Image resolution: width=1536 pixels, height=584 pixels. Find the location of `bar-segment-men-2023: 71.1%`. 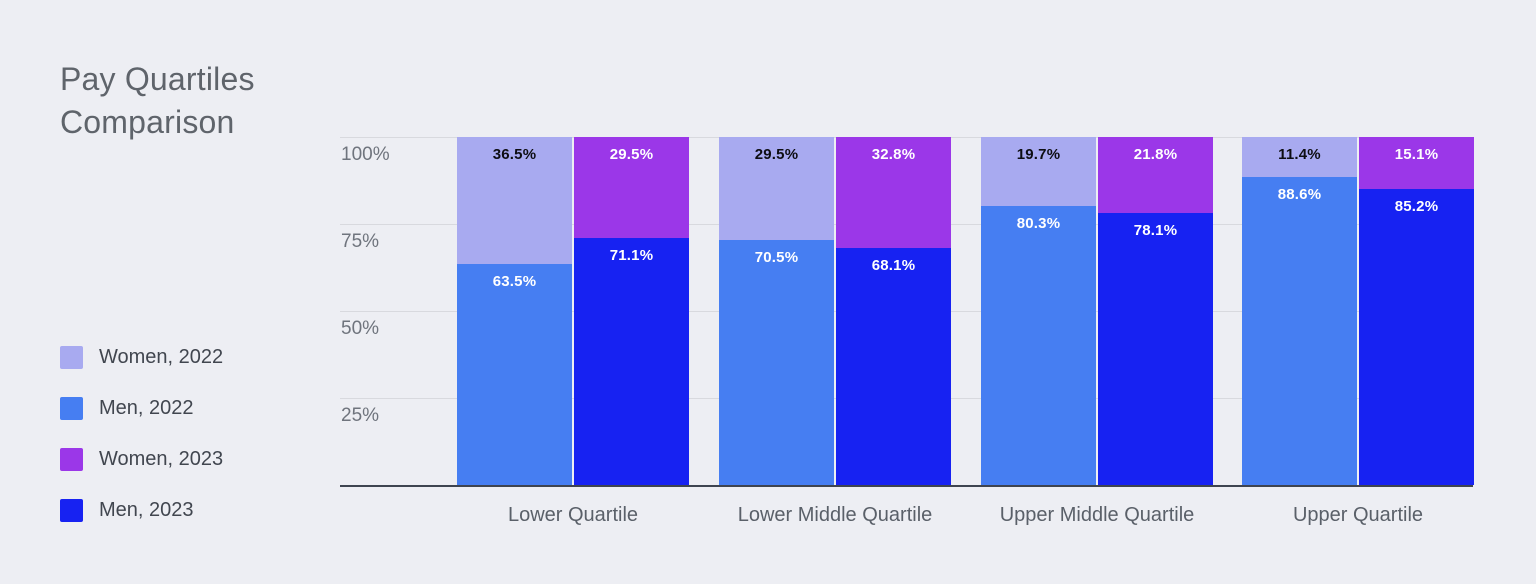

bar-segment-men-2023: 71.1% is located at coordinates (631, 361).